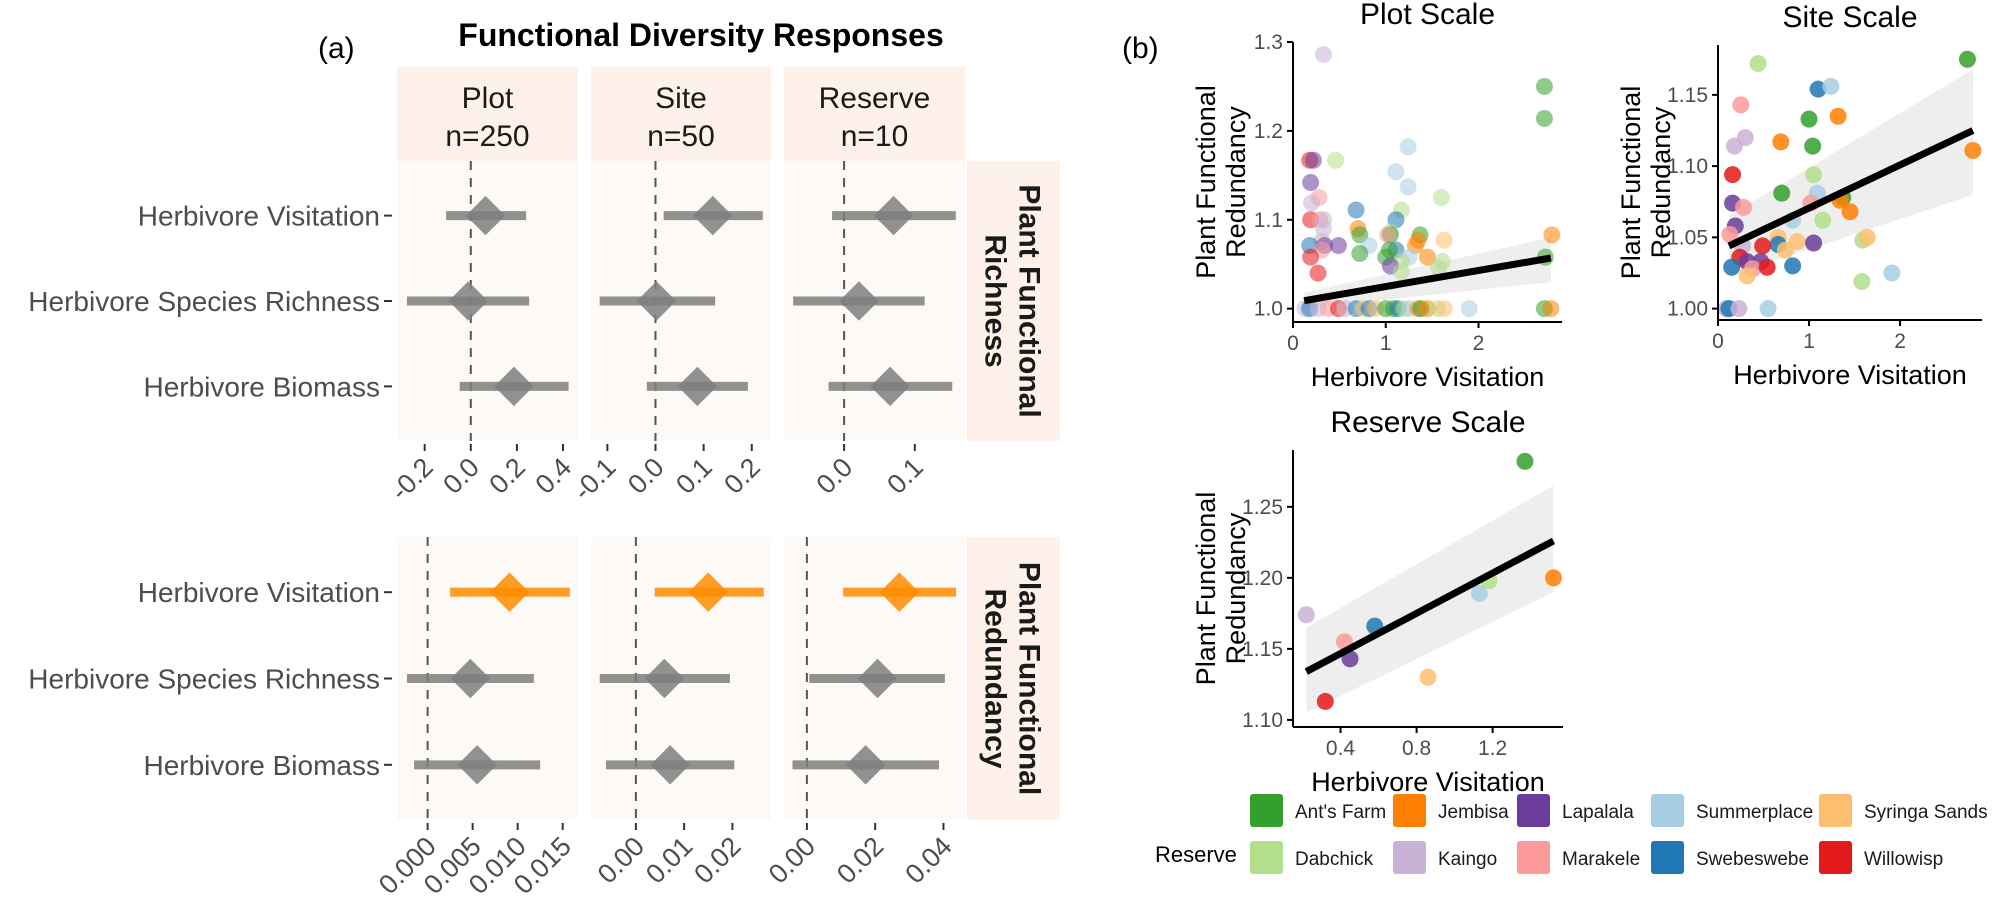 This screenshot has width=2000, height=920. Describe the element at coordinates (1268, 309) in the screenshot. I see `y-tick-label: 1.0` at that location.